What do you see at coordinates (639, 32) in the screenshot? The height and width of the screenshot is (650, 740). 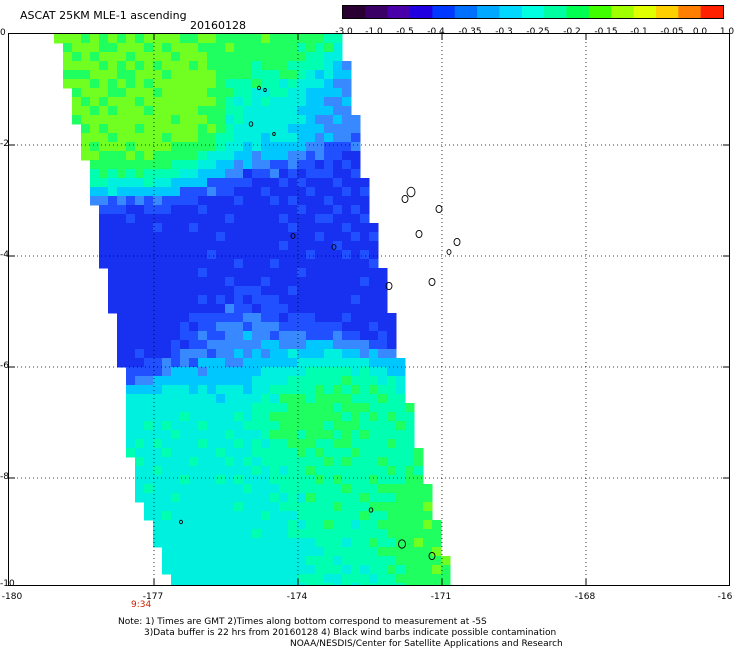 I see `color-scale-label: -0.1` at bounding box center [639, 32].